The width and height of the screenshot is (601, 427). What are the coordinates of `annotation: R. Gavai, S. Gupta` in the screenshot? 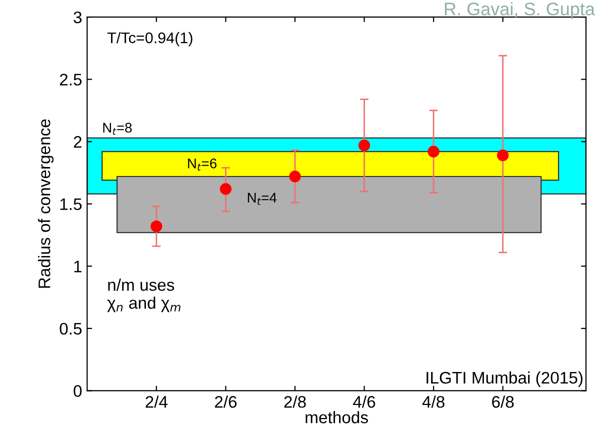 It's located at (519, 10).